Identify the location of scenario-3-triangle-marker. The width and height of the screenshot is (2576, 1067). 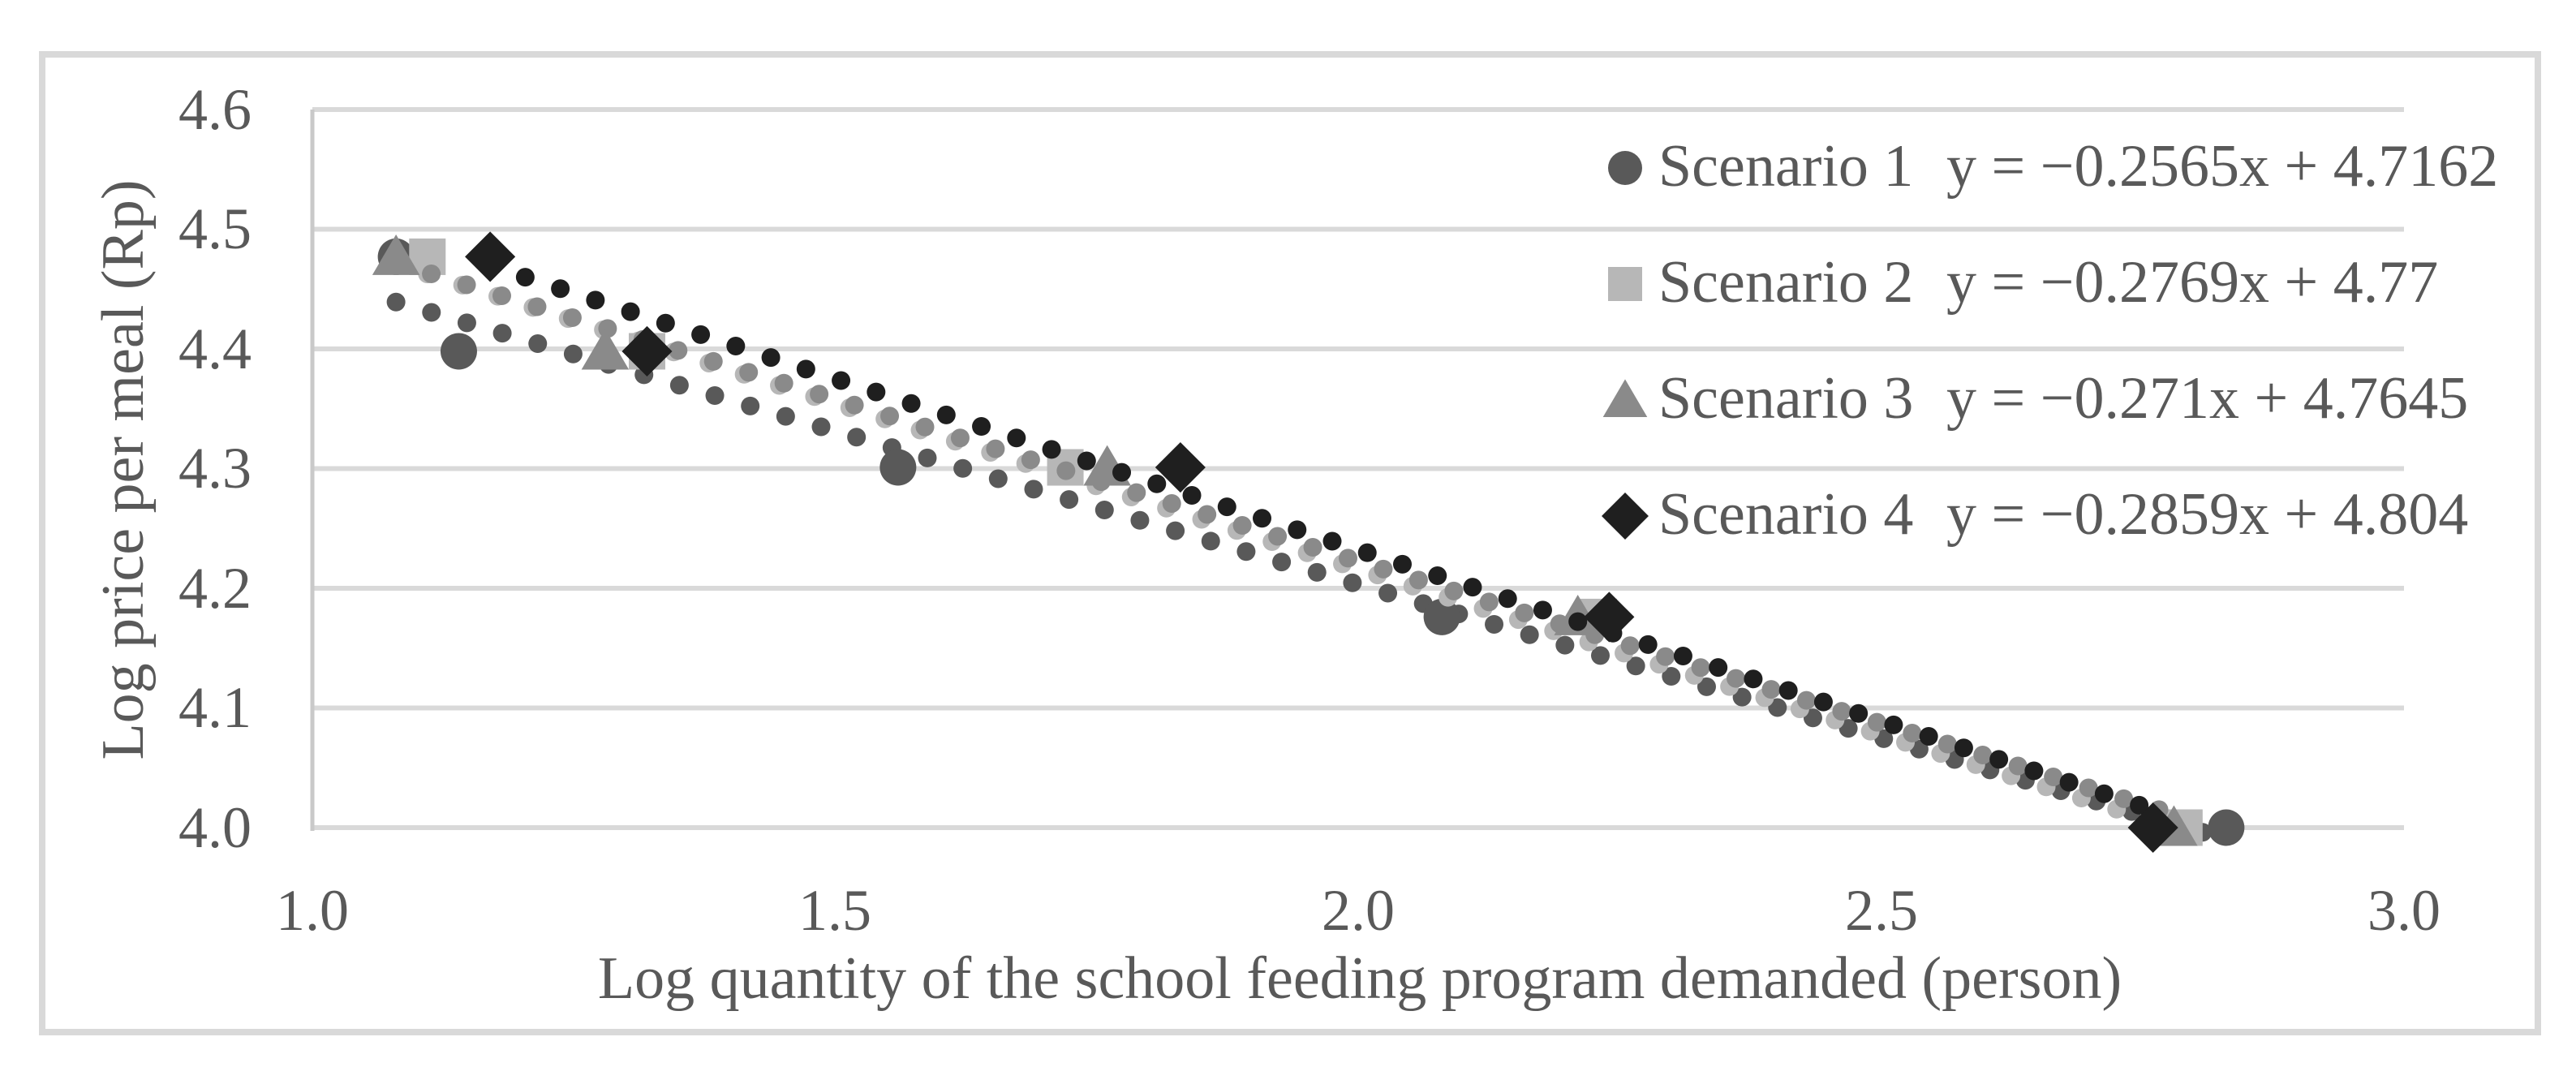
(1625, 398).